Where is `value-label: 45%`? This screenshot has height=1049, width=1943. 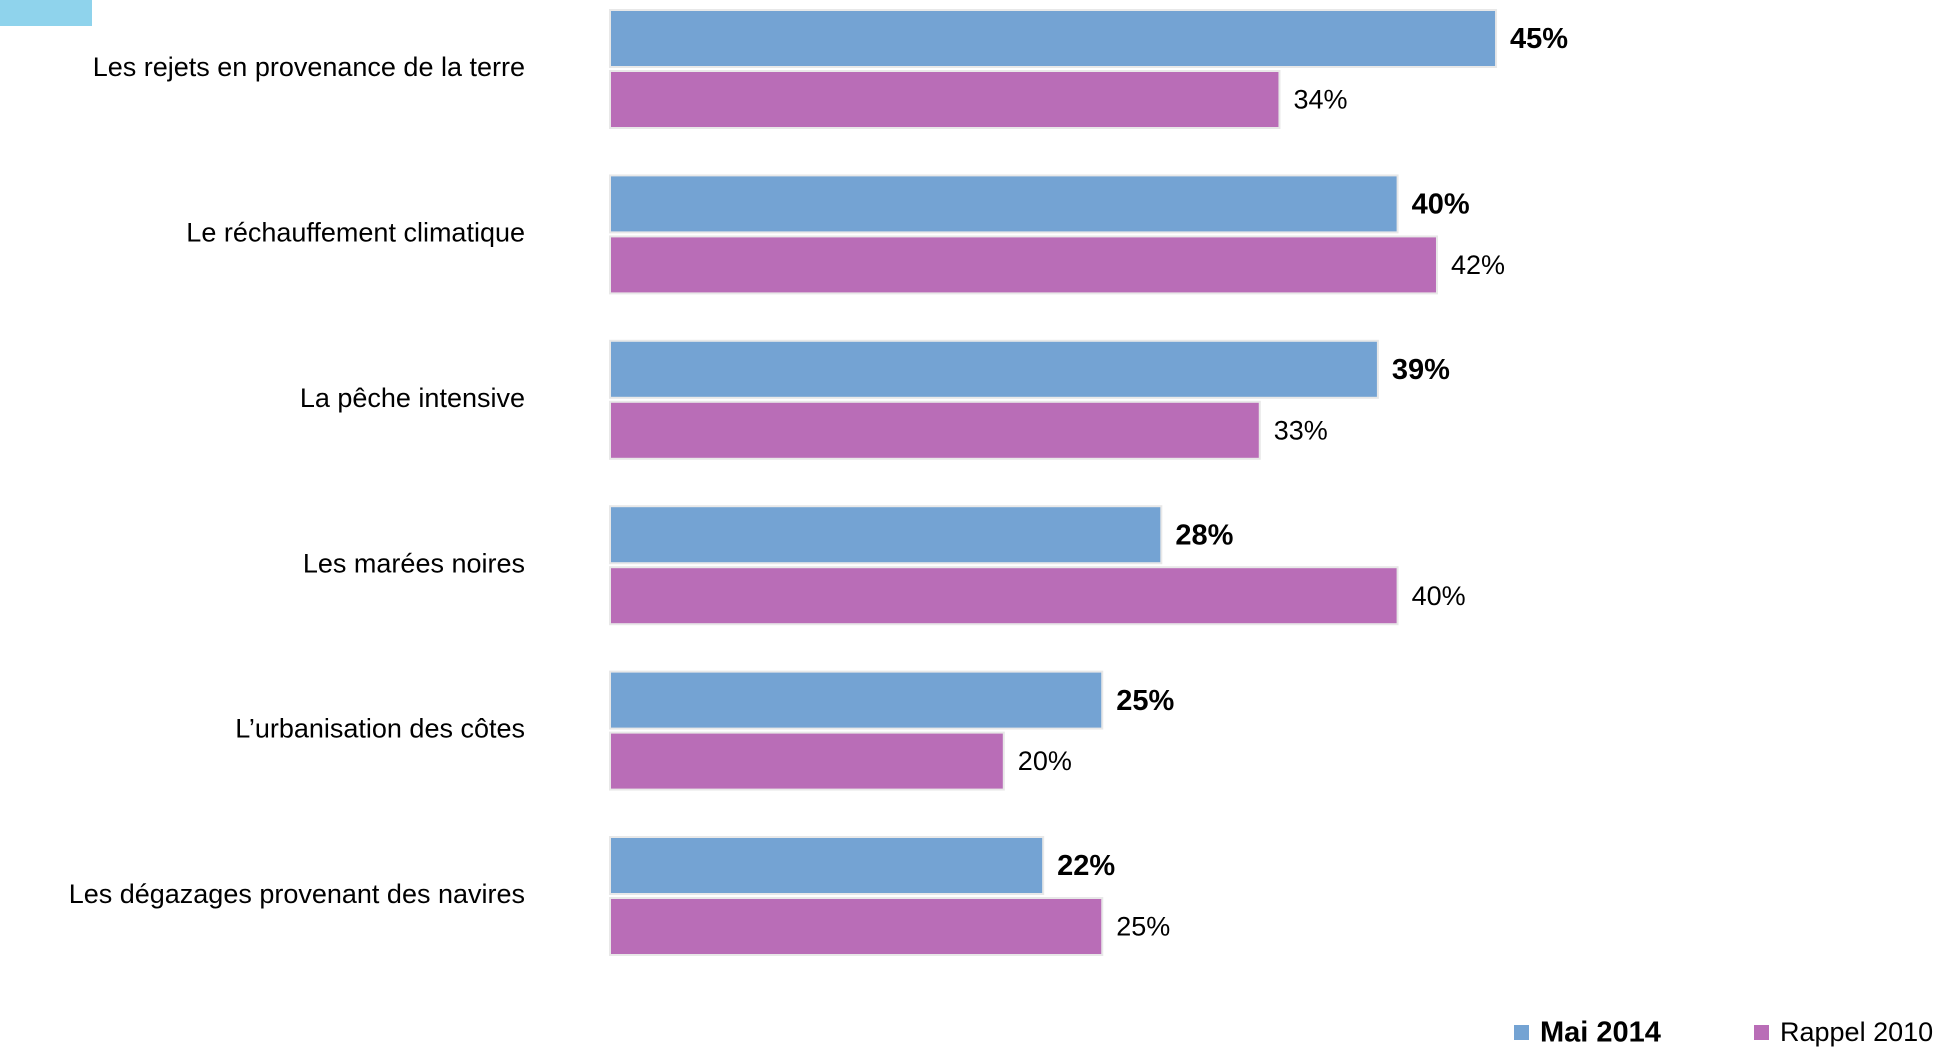
value-label: 45% is located at coordinates (1539, 39).